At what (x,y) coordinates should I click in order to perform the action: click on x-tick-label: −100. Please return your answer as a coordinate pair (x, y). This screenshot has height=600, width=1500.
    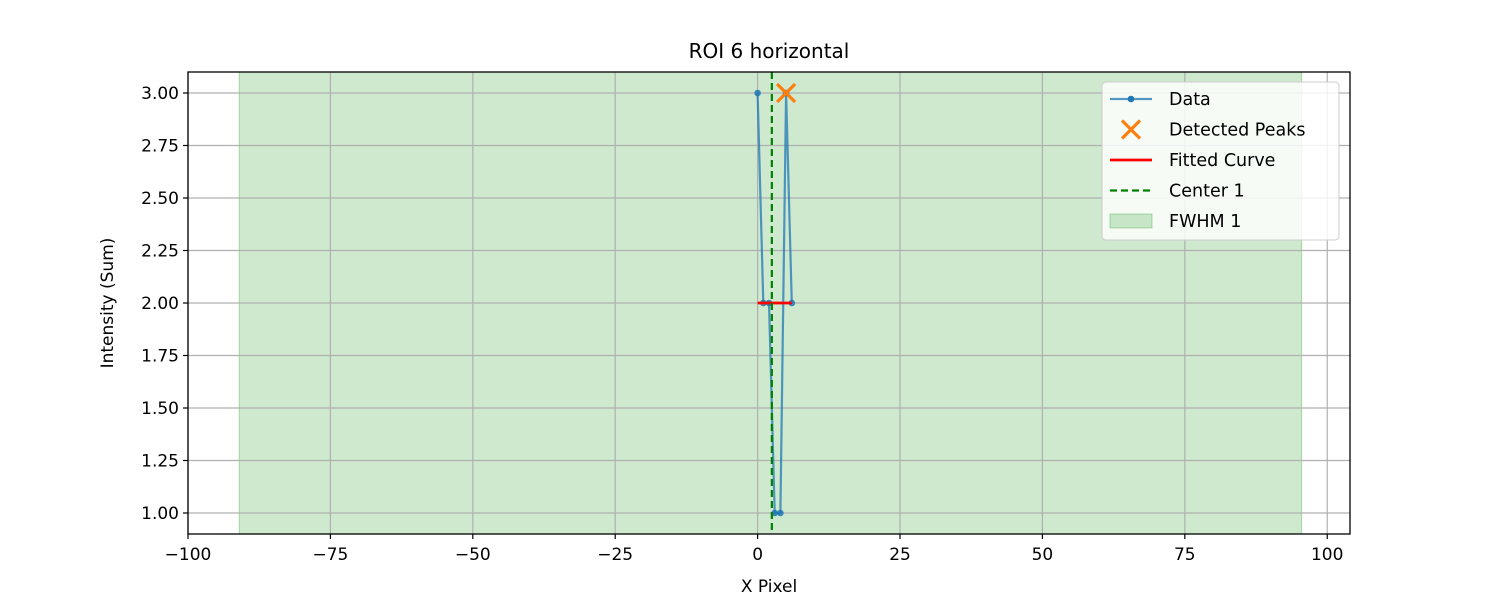
    Looking at the image, I should click on (188, 555).